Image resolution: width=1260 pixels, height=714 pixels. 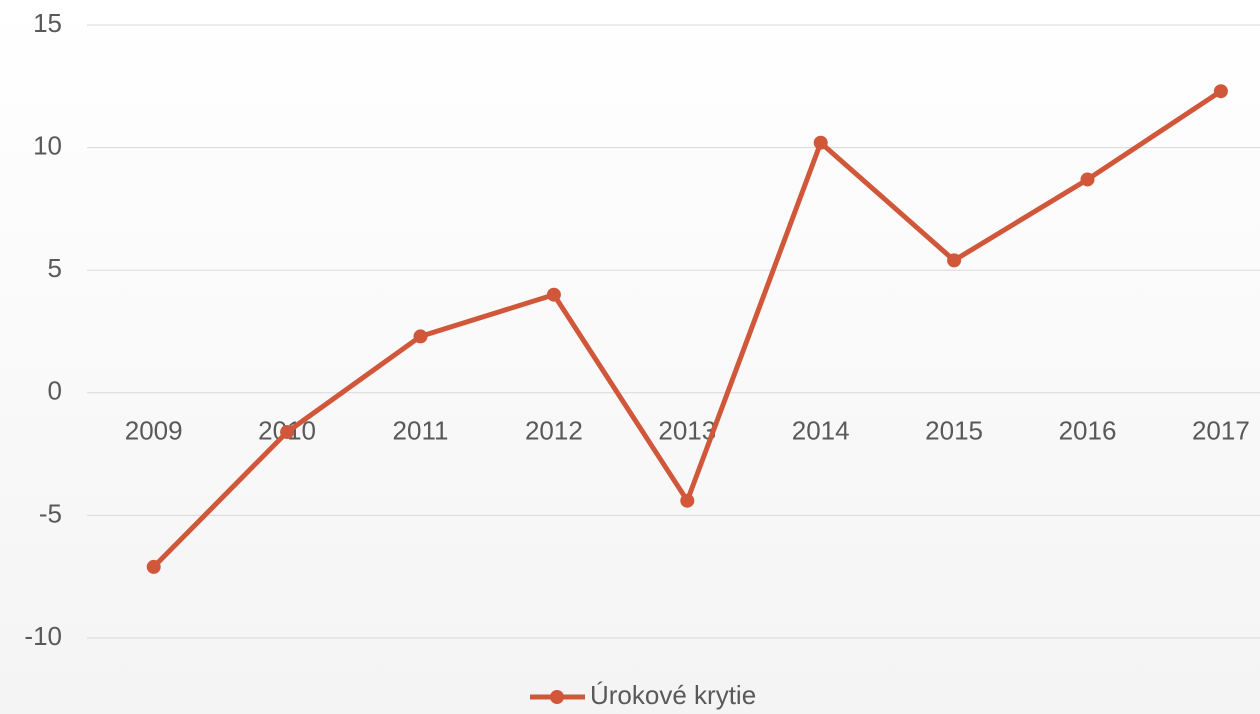 What do you see at coordinates (954, 431) in the screenshot?
I see `x-tick-label: 2015` at bounding box center [954, 431].